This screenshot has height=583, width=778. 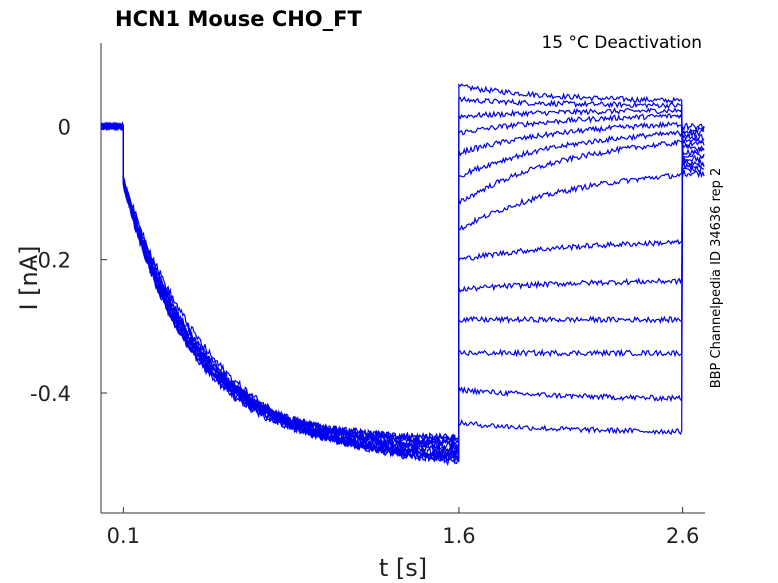 I want to click on x-tick-label: 2.6, so click(x=682, y=536).